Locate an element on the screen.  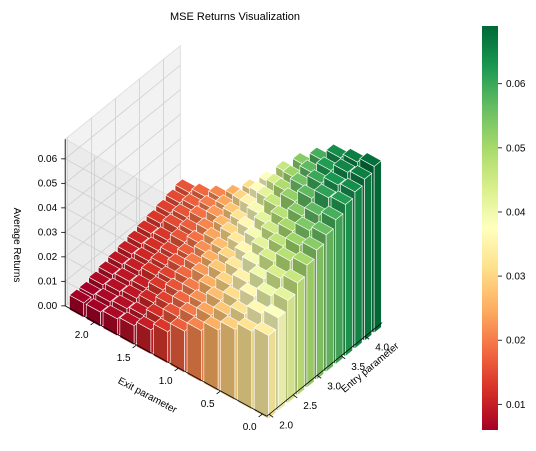
exit-axis-line is located at coordinates (166, 361).